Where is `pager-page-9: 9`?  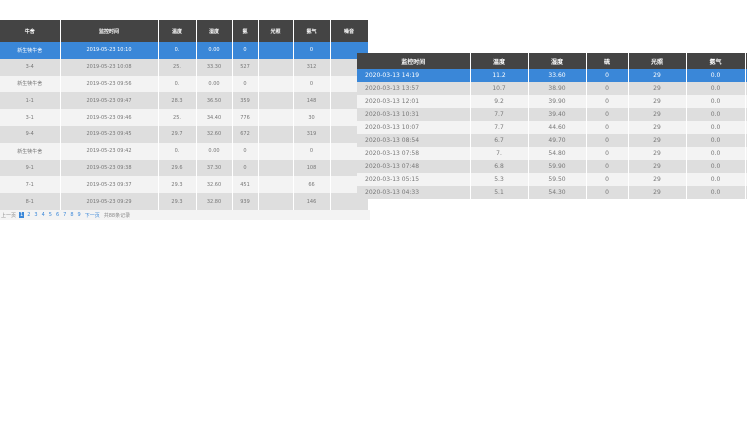 pager-page-9: 9 is located at coordinates (79, 215).